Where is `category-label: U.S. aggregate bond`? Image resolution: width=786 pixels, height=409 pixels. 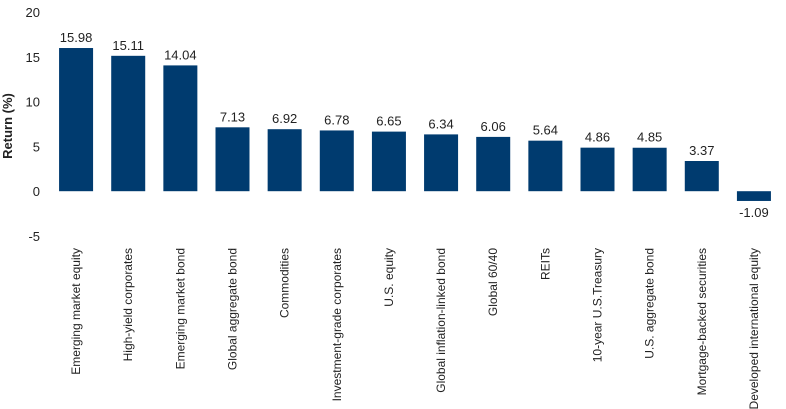 category-label: U.S. aggregate bond is located at coordinates (650, 303).